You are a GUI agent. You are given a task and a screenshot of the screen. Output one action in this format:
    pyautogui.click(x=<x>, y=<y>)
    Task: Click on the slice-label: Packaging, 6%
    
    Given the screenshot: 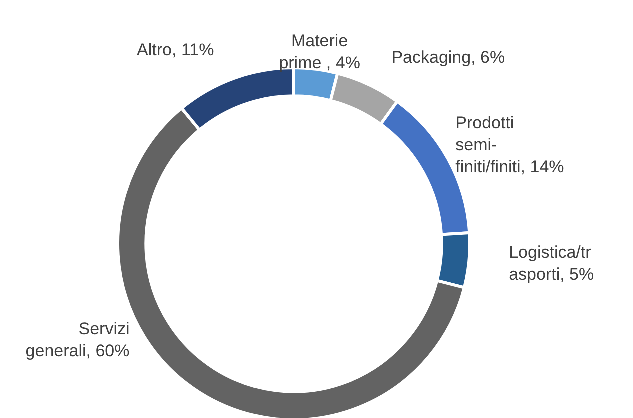 What is the action you would take?
    pyautogui.click(x=449, y=58)
    